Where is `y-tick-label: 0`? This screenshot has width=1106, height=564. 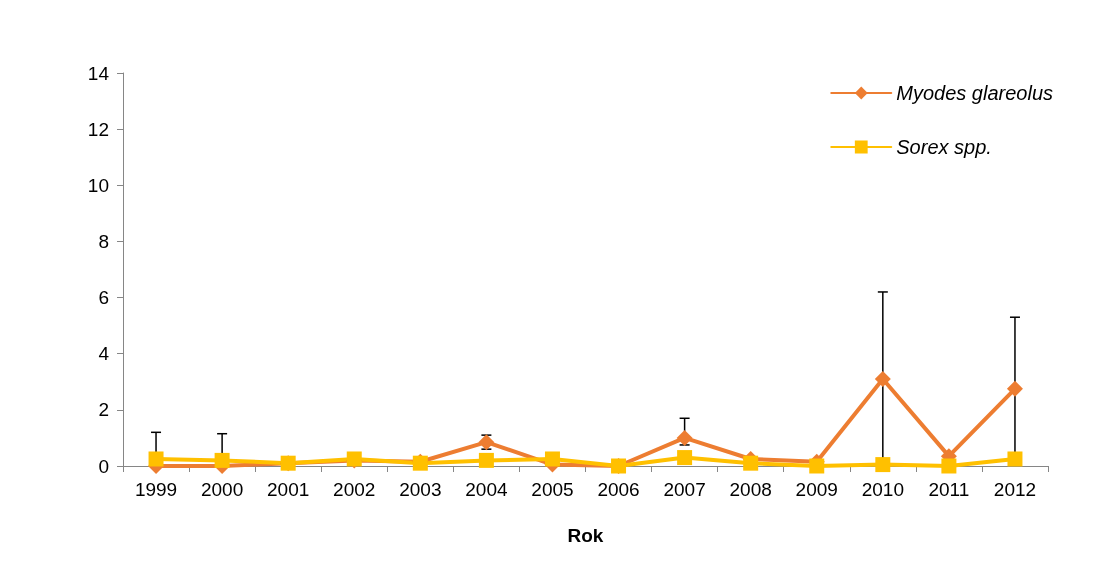 y-tick-label: 0 is located at coordinates (103, 466).